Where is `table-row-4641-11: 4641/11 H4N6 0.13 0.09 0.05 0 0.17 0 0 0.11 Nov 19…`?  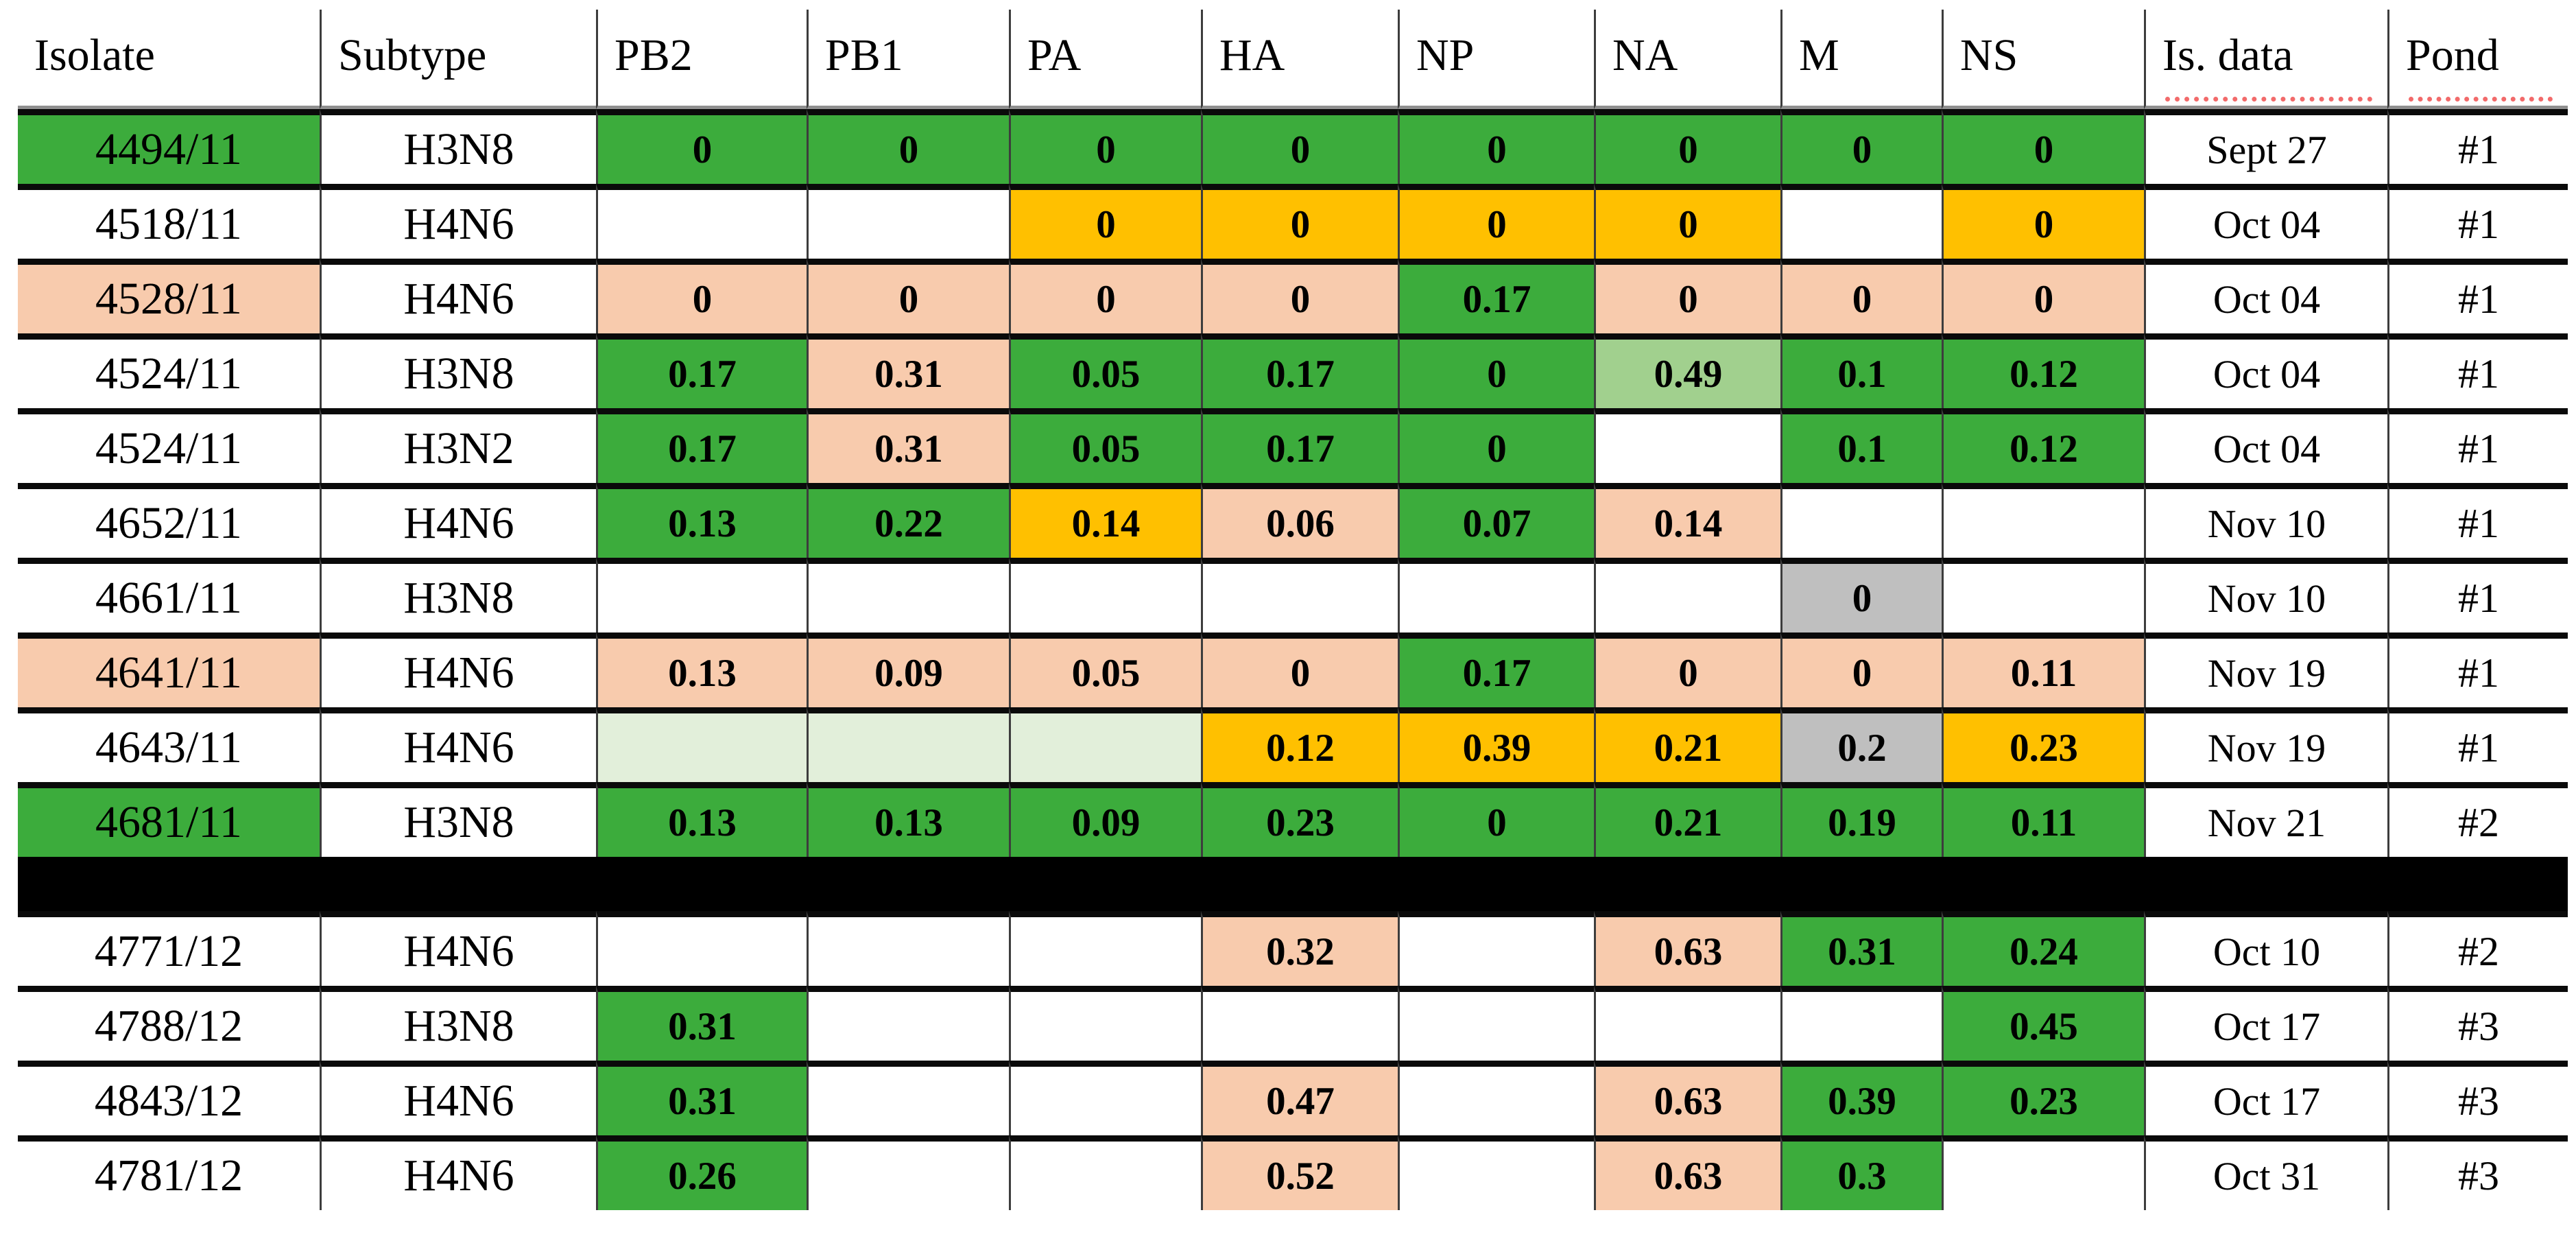 table-row-4641-11: 4641/11 H4N6 0.13 0.09 0.05 0 0.17 0 0 0.11 Nov 19… is located at coordinates (1293, 670).